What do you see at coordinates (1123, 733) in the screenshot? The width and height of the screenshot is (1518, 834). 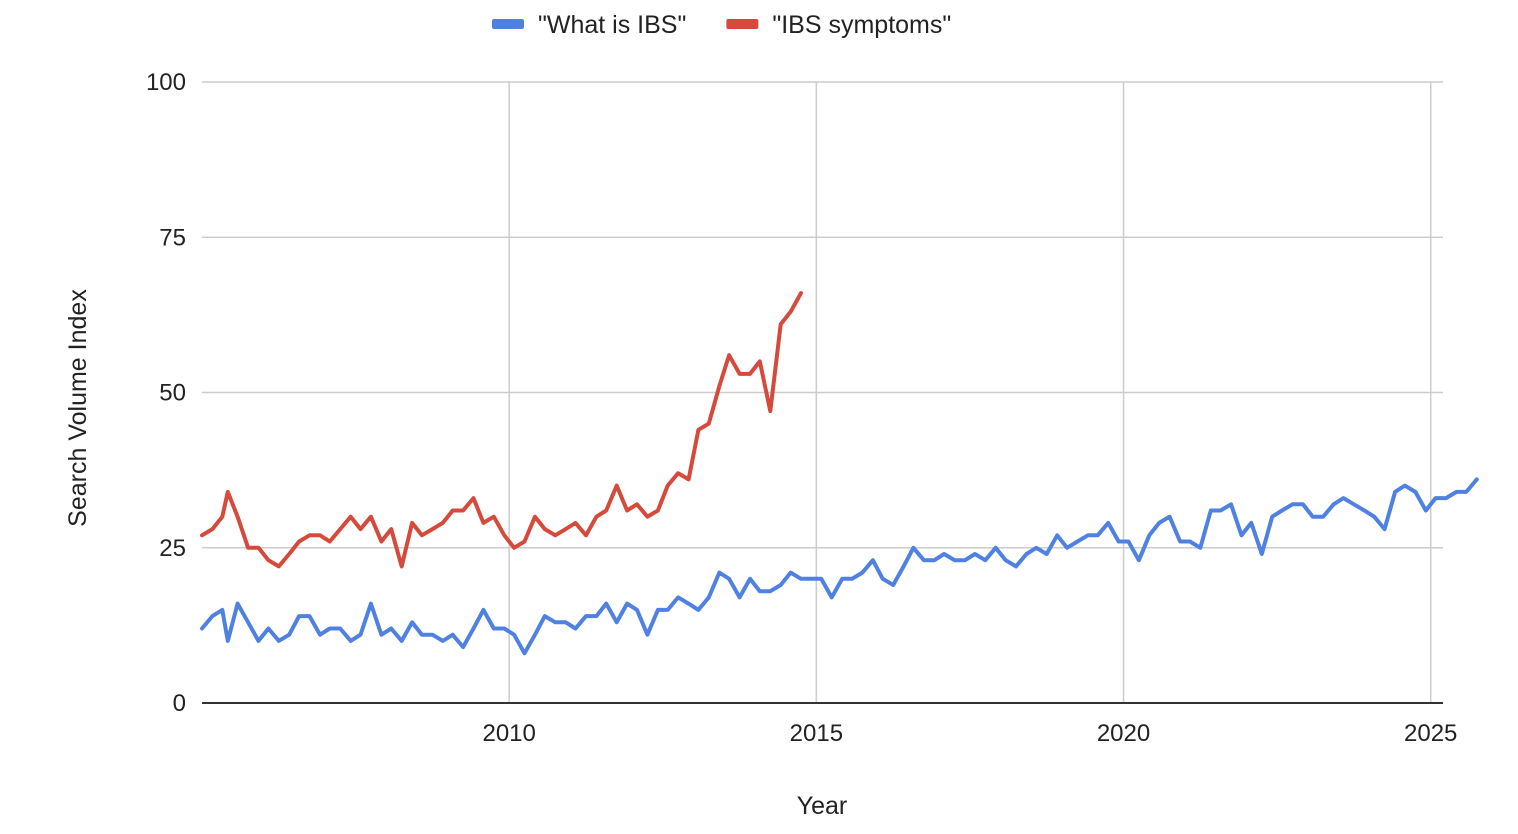 I see `x-tick-label: 2020` at bounding box center [1123, 733].